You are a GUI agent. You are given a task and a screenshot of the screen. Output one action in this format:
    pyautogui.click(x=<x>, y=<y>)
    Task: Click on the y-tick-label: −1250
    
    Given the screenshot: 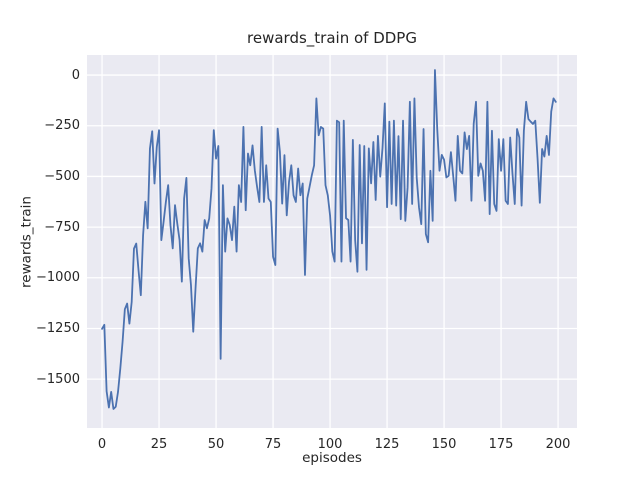 What is the action you would take?
    pyautogui.click(x=58, y=328)
    